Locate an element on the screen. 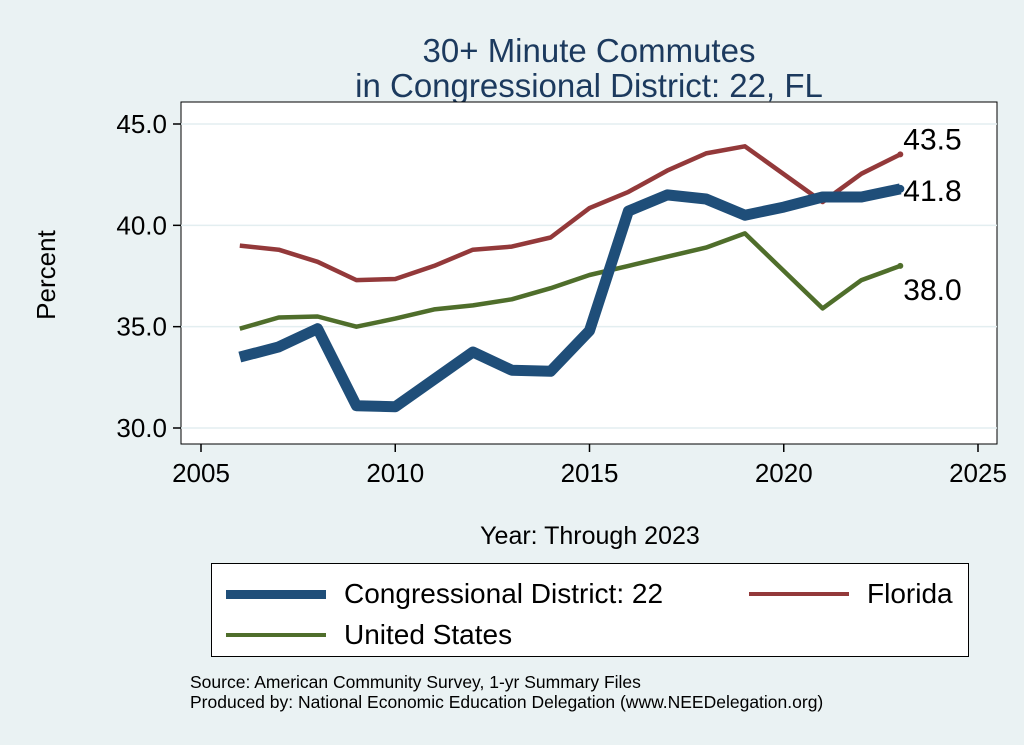  chart-title-line-2: in Congressional District: 22, FL is located at coordinates (589, 85).